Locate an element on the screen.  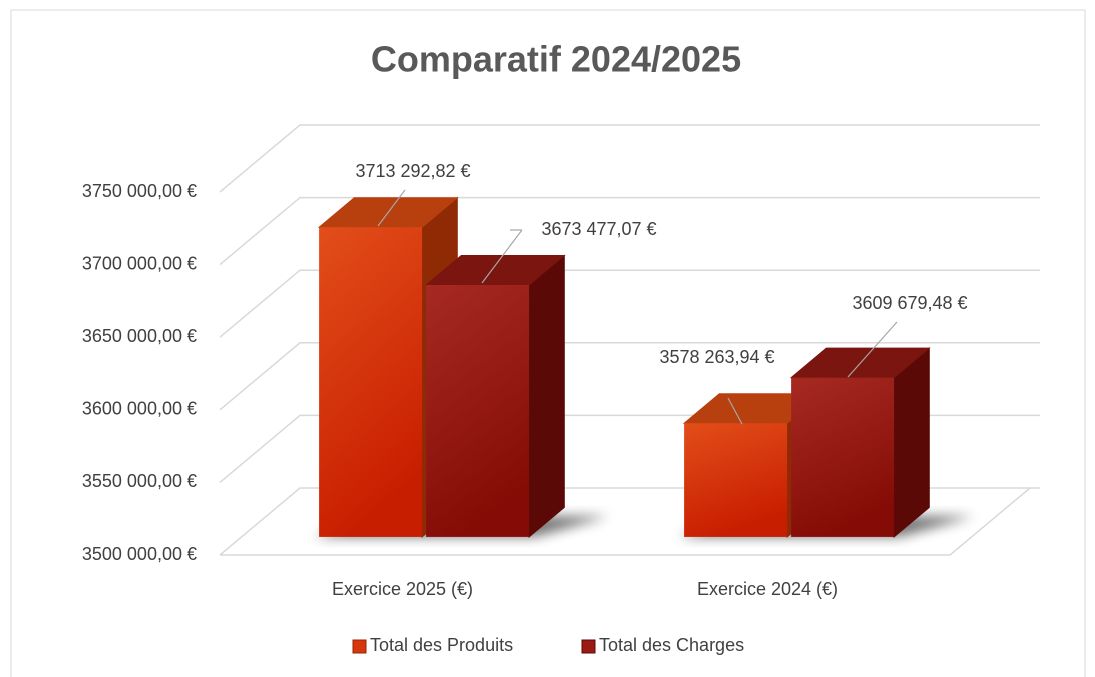
data-label: 3673 477,07 € is located at coordinates (598, 229).